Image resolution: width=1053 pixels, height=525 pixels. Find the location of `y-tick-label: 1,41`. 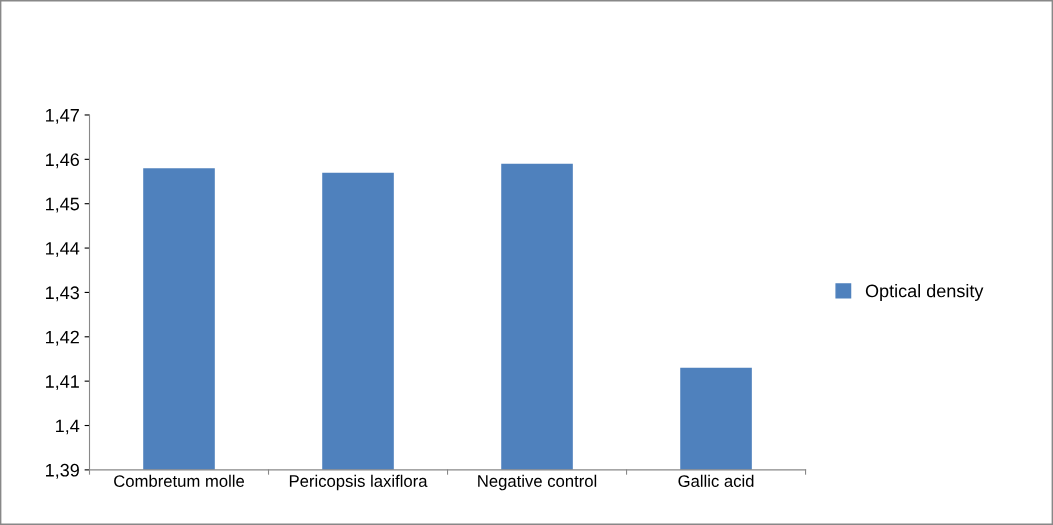

y-tick-label: 1,41 is located at coordinates (62, 382).